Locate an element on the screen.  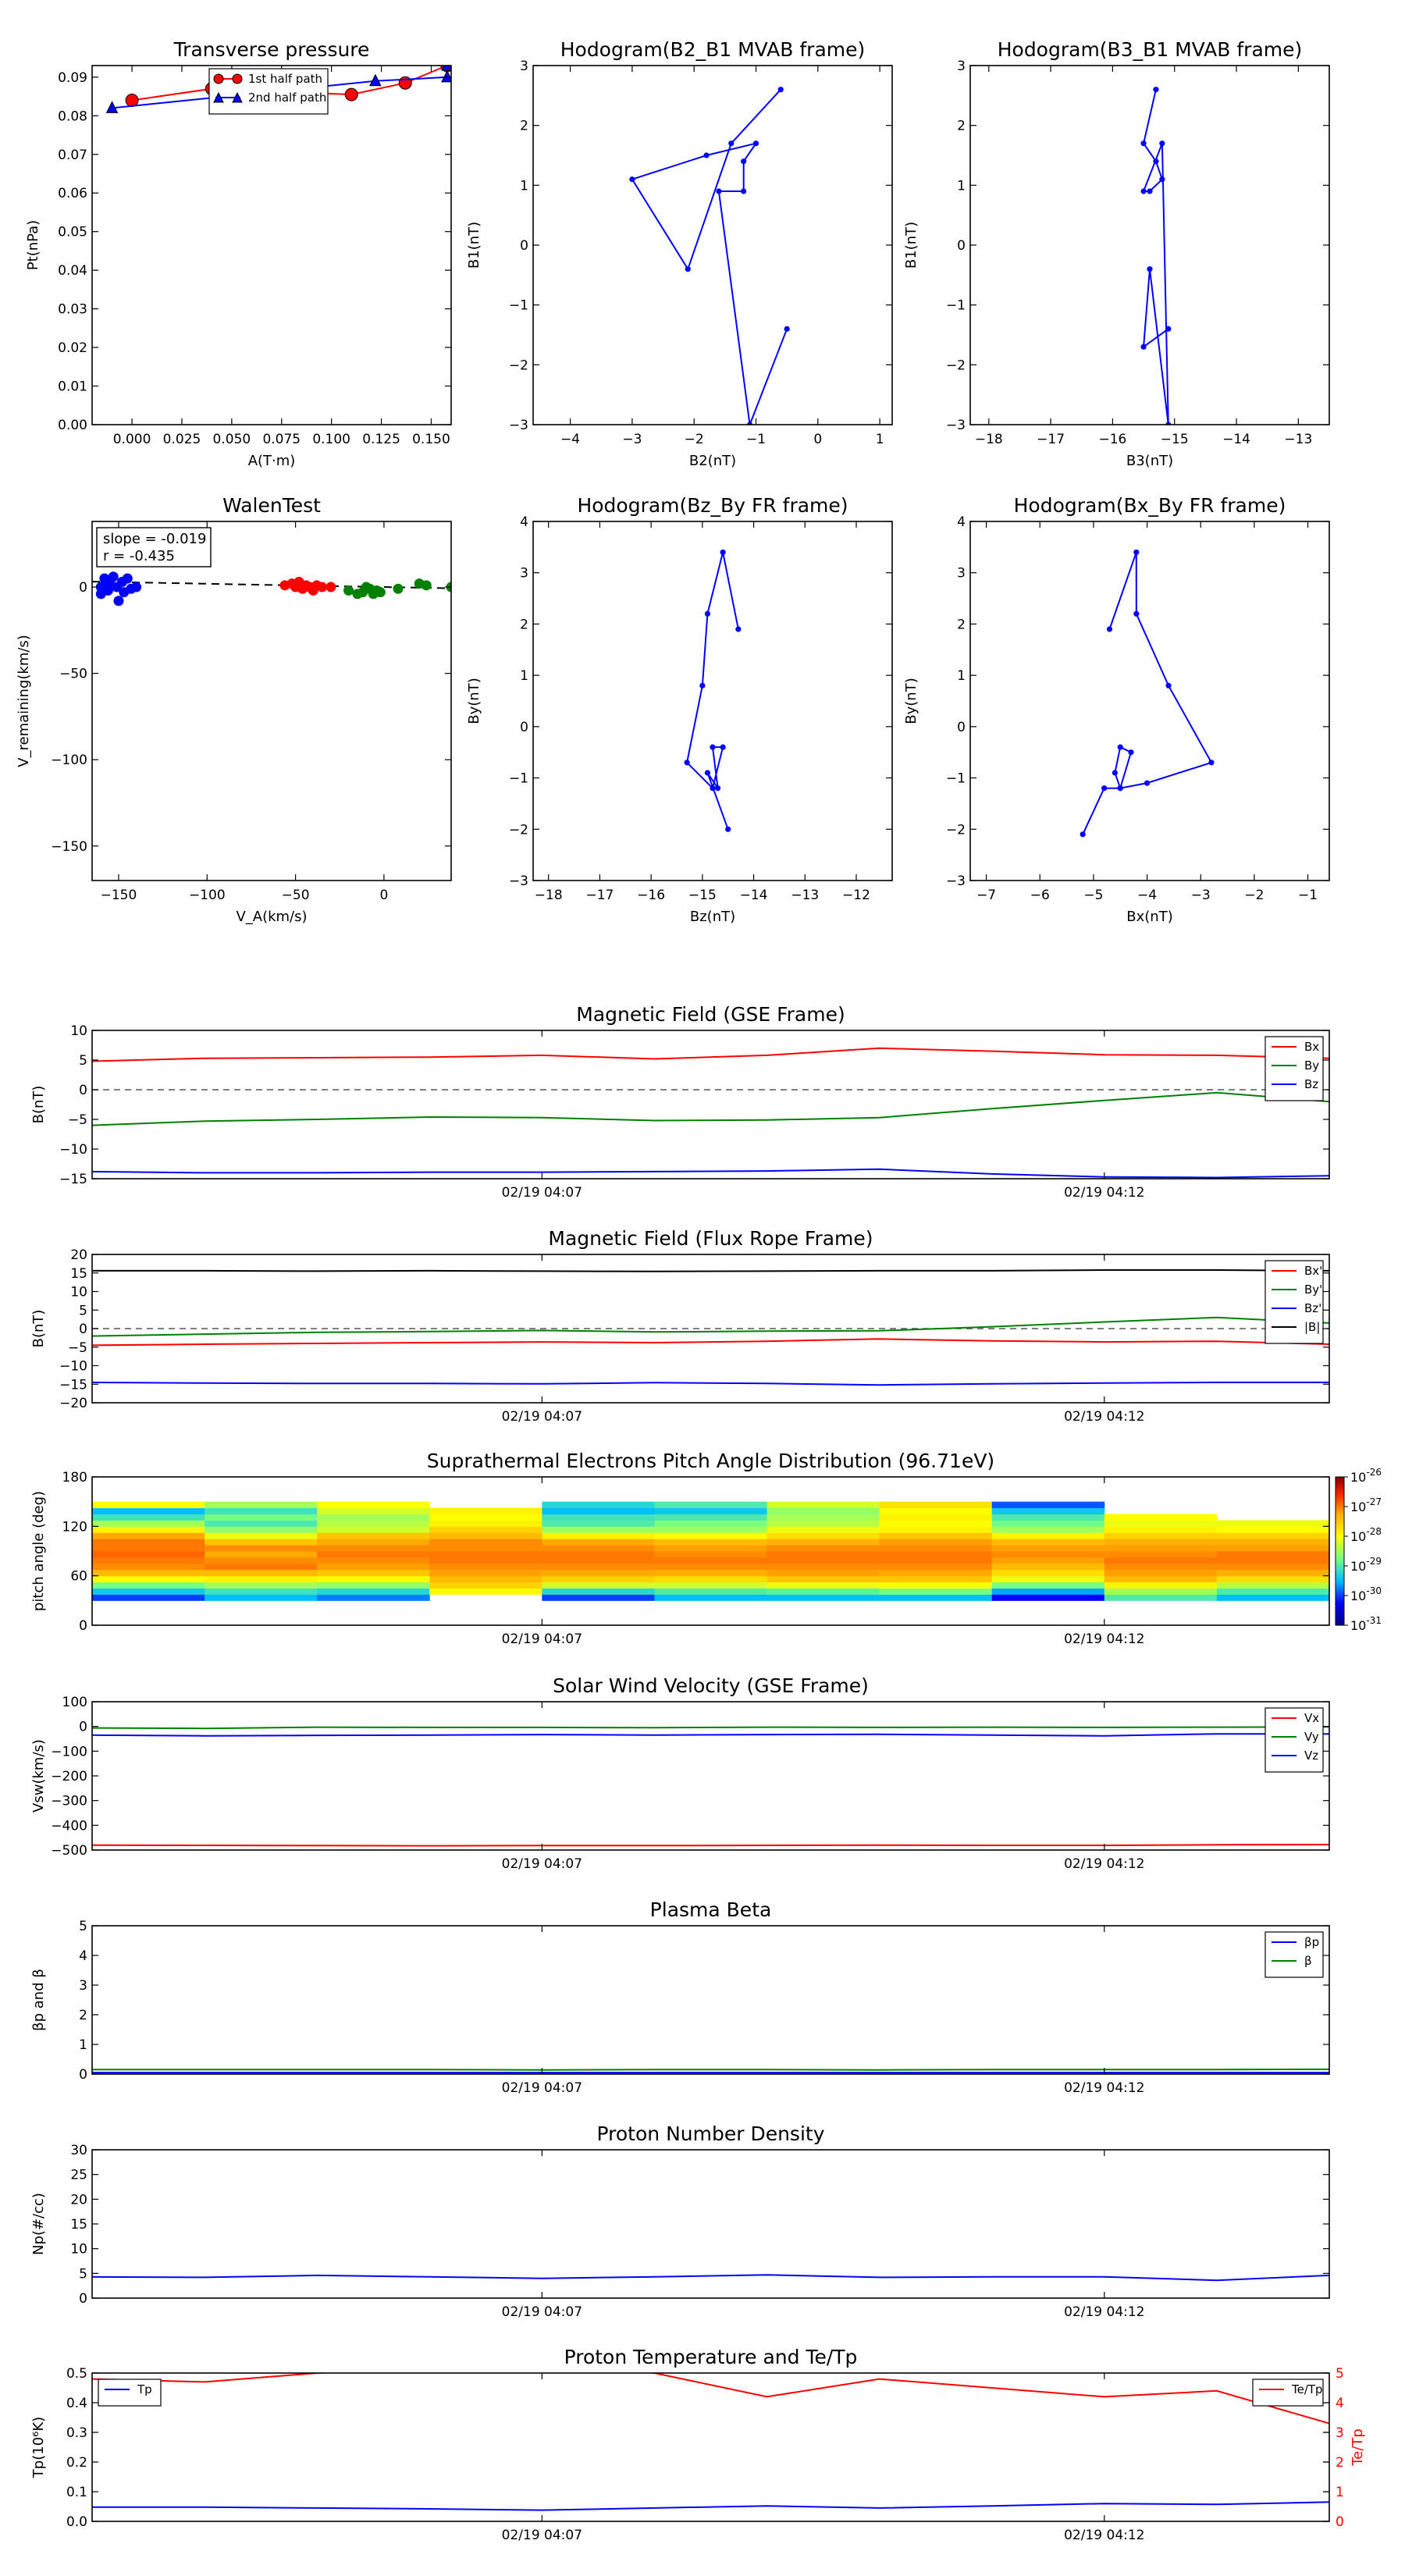
hodo1-xtick-label: 1 is located at coordinates (880, 439).